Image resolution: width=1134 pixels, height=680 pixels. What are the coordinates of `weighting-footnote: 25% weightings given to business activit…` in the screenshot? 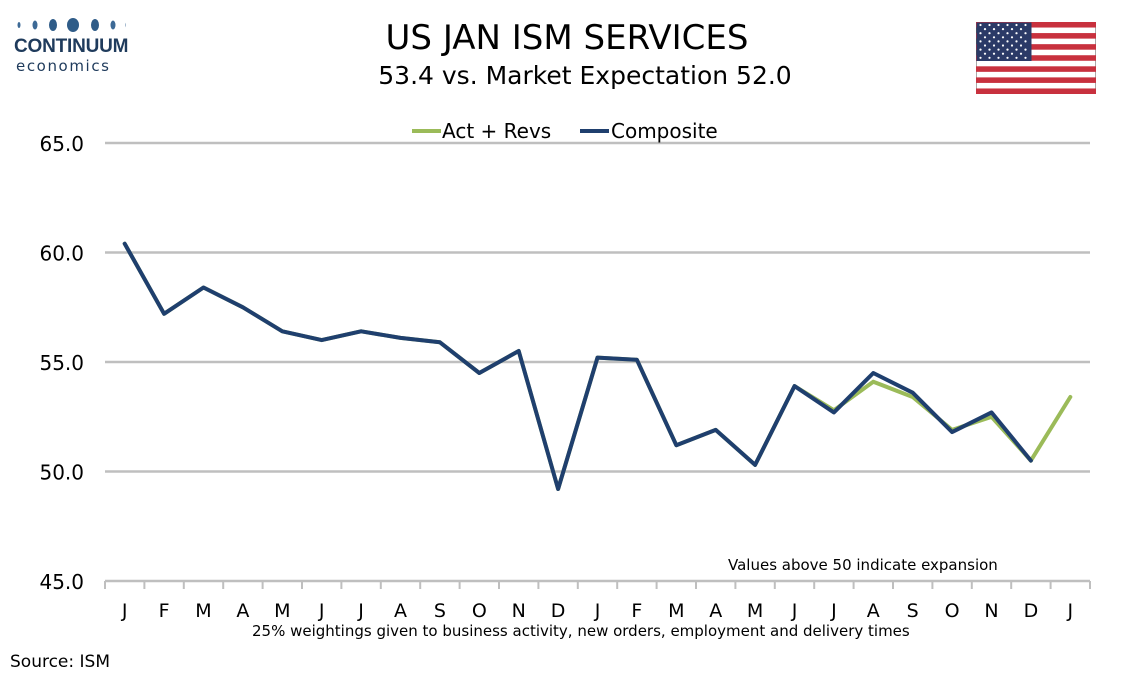 It's located at (581, 631).